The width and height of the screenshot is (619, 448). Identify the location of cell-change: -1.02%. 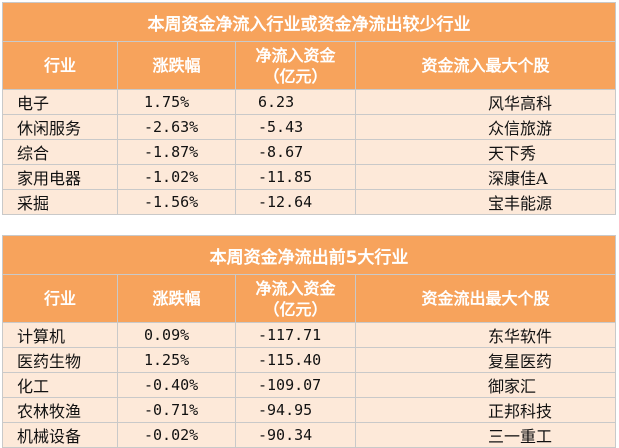
(176, 177).